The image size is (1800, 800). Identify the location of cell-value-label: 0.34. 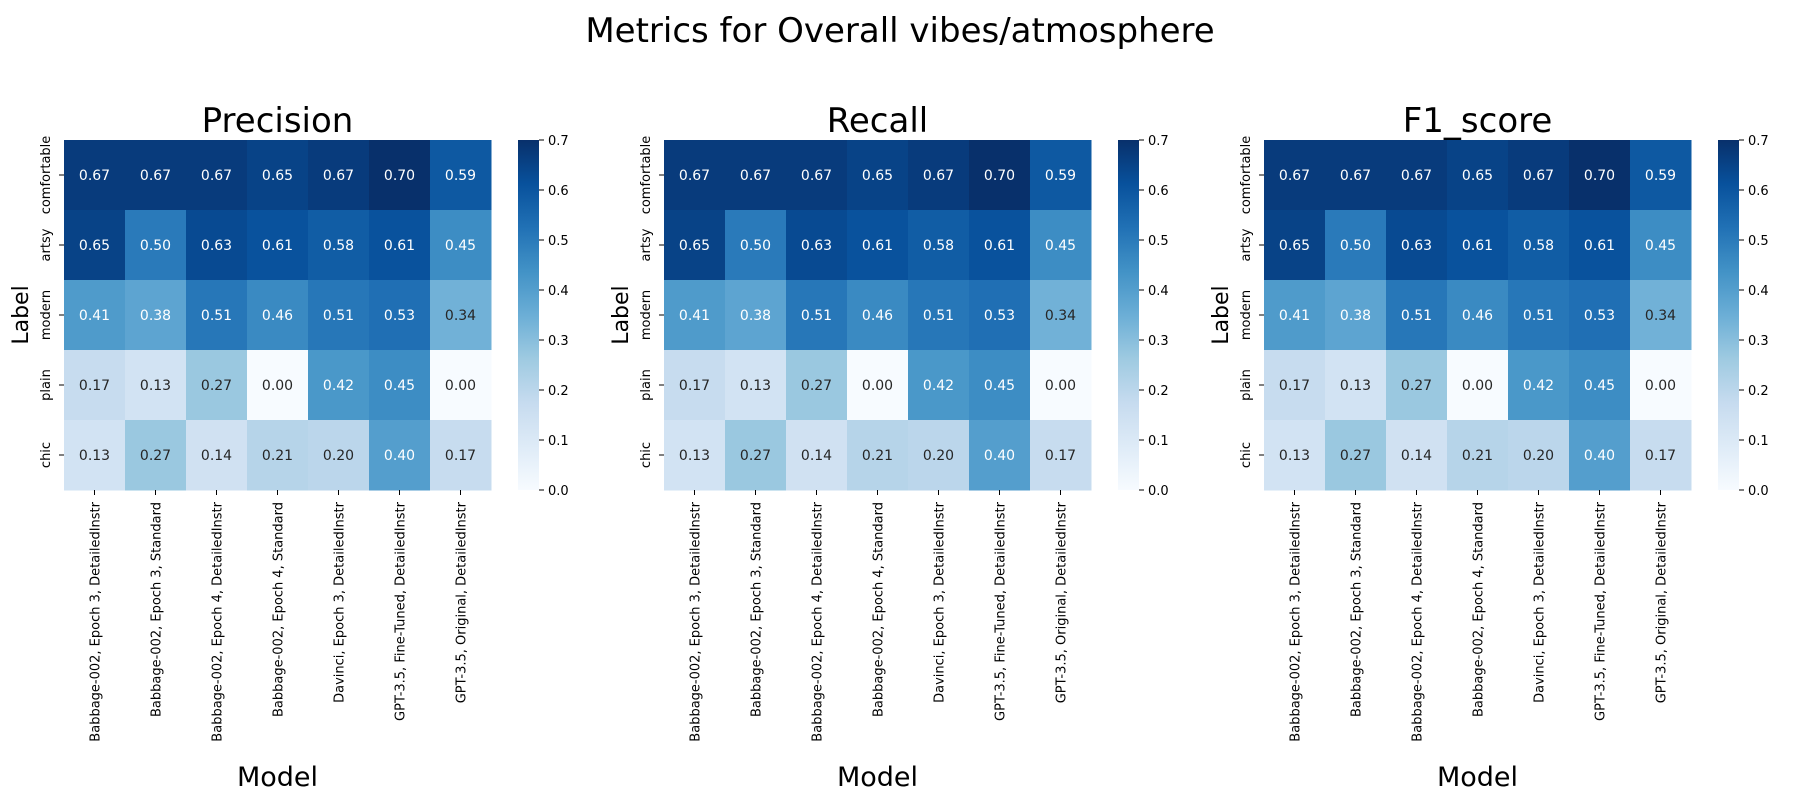
(460, 316).